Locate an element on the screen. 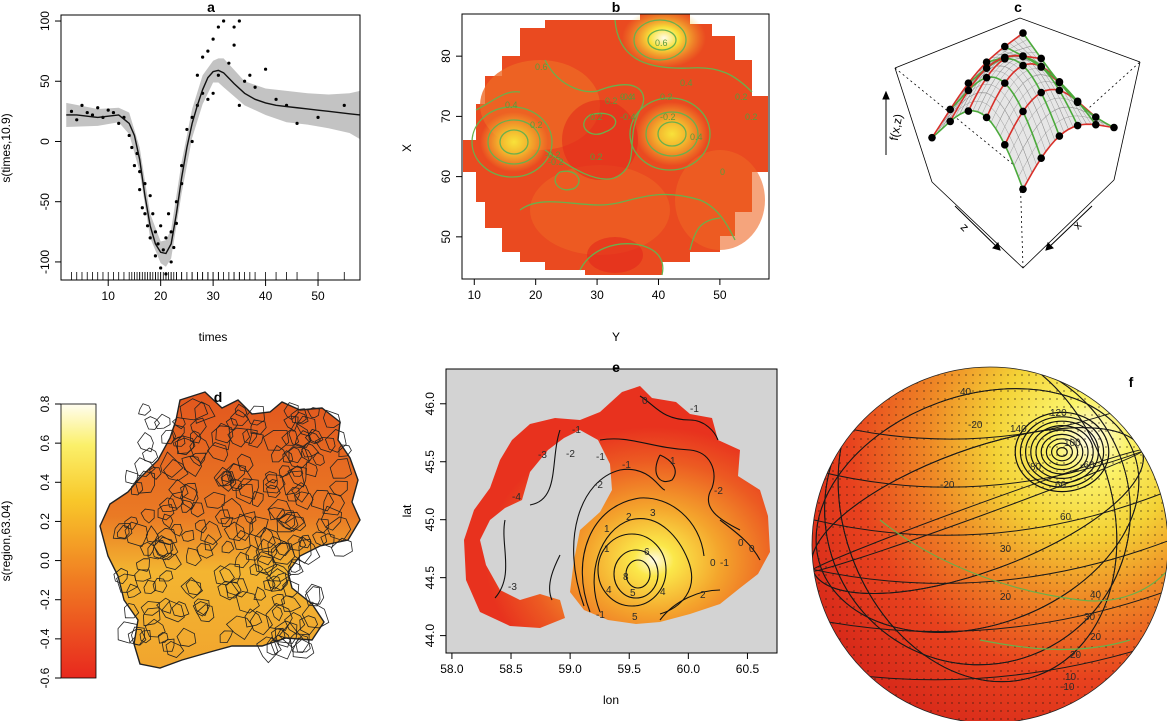 The height and width of the screenshot is (721, 1167). data-point is located at coordinates (161, 268).